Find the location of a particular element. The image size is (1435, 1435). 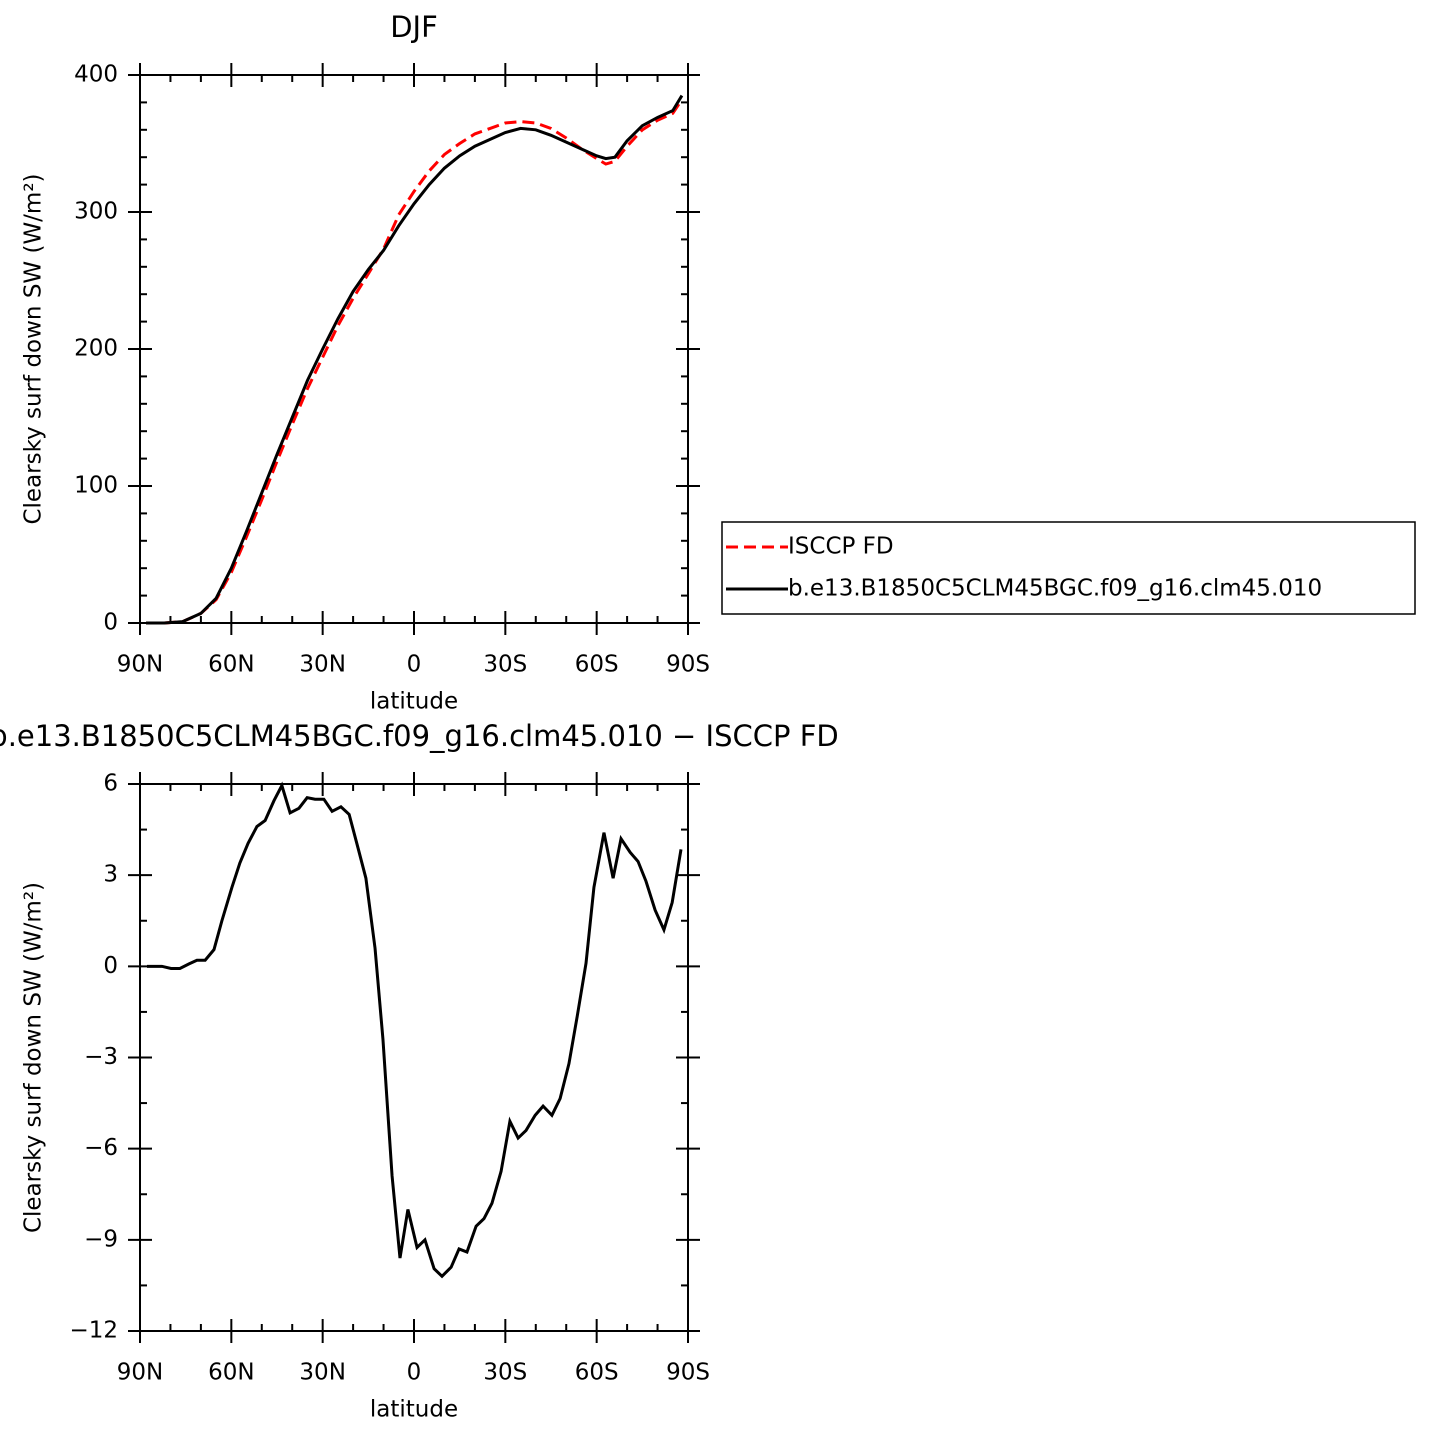

y-tick-label: 6 is located at coordinates (110, 784).